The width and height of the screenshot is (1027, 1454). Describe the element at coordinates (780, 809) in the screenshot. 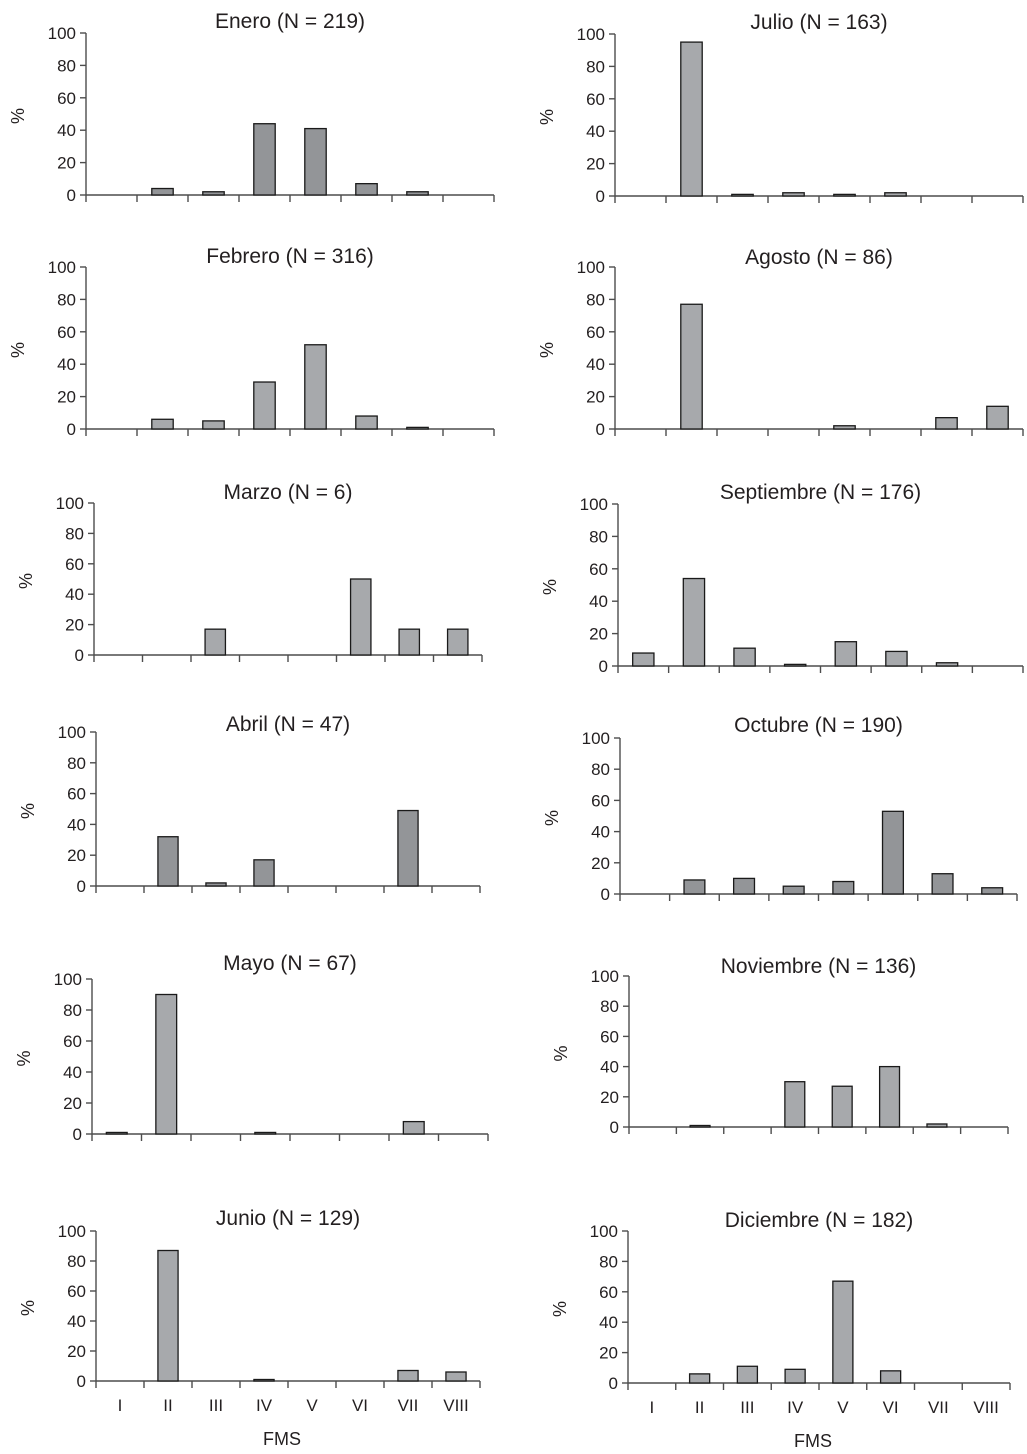

I see `chart-panel-8: Octubre (N = 190)% 0 20 40 60 80 100` at that location.